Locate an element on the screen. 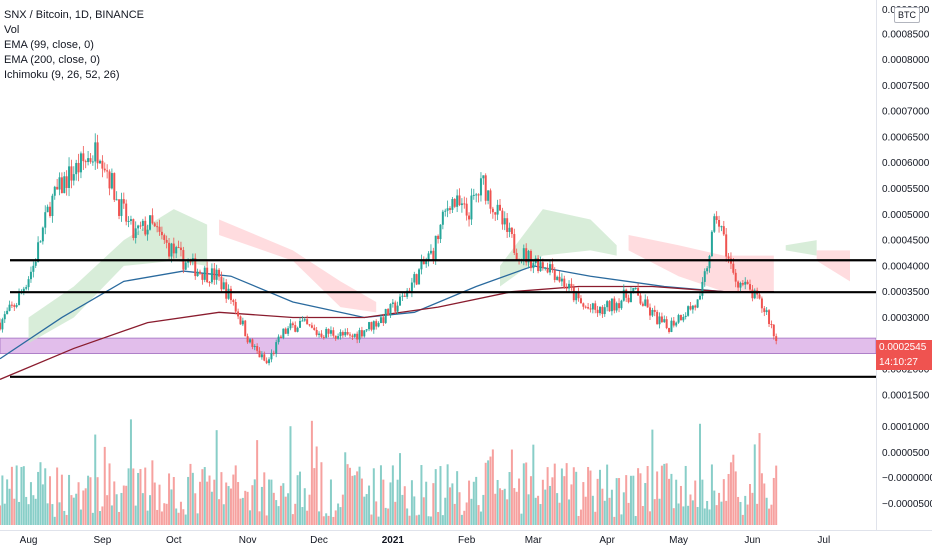 The height and width of the screenshot is (550, 932). time-tick: May is located at coordinates (678, 540).